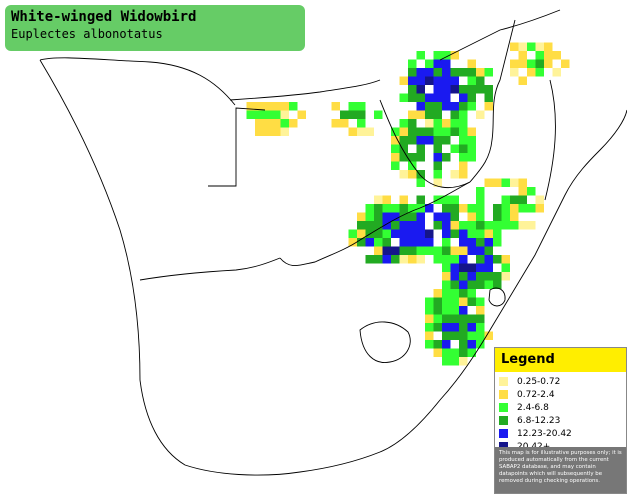 Image resolution: width=627 pixels, height=494 pixels. What do you see at coordinates (536, 394) in the screenshot?
I see `legend-label: 0.72-2.4` at bounding box center [536, 394].